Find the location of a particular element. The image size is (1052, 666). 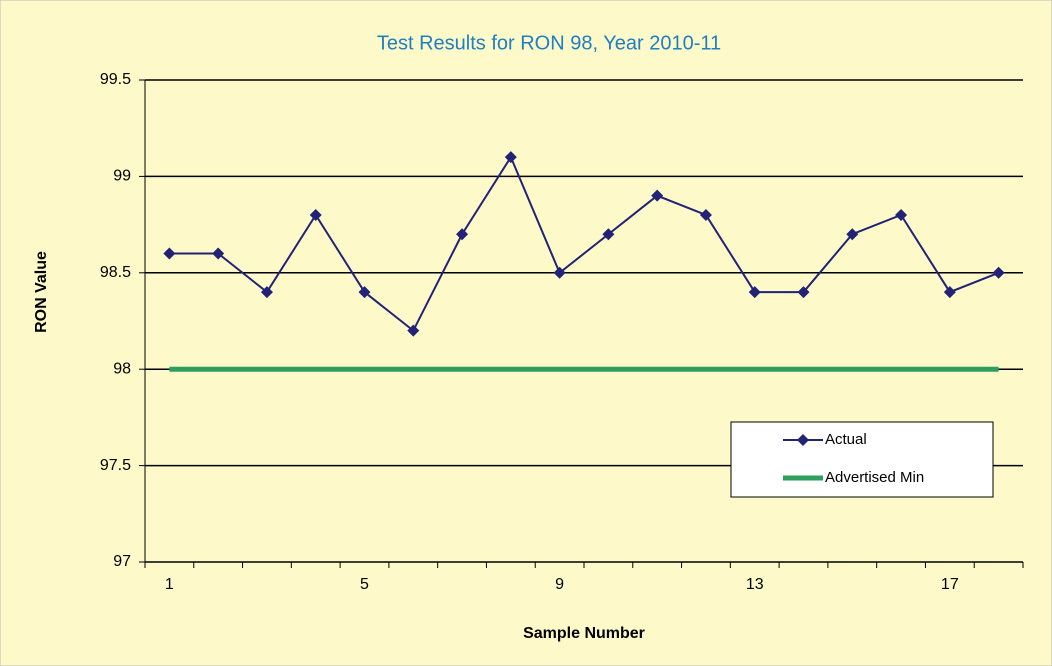

y-tick-label: 97.5 is located at coordinates (115, 465).